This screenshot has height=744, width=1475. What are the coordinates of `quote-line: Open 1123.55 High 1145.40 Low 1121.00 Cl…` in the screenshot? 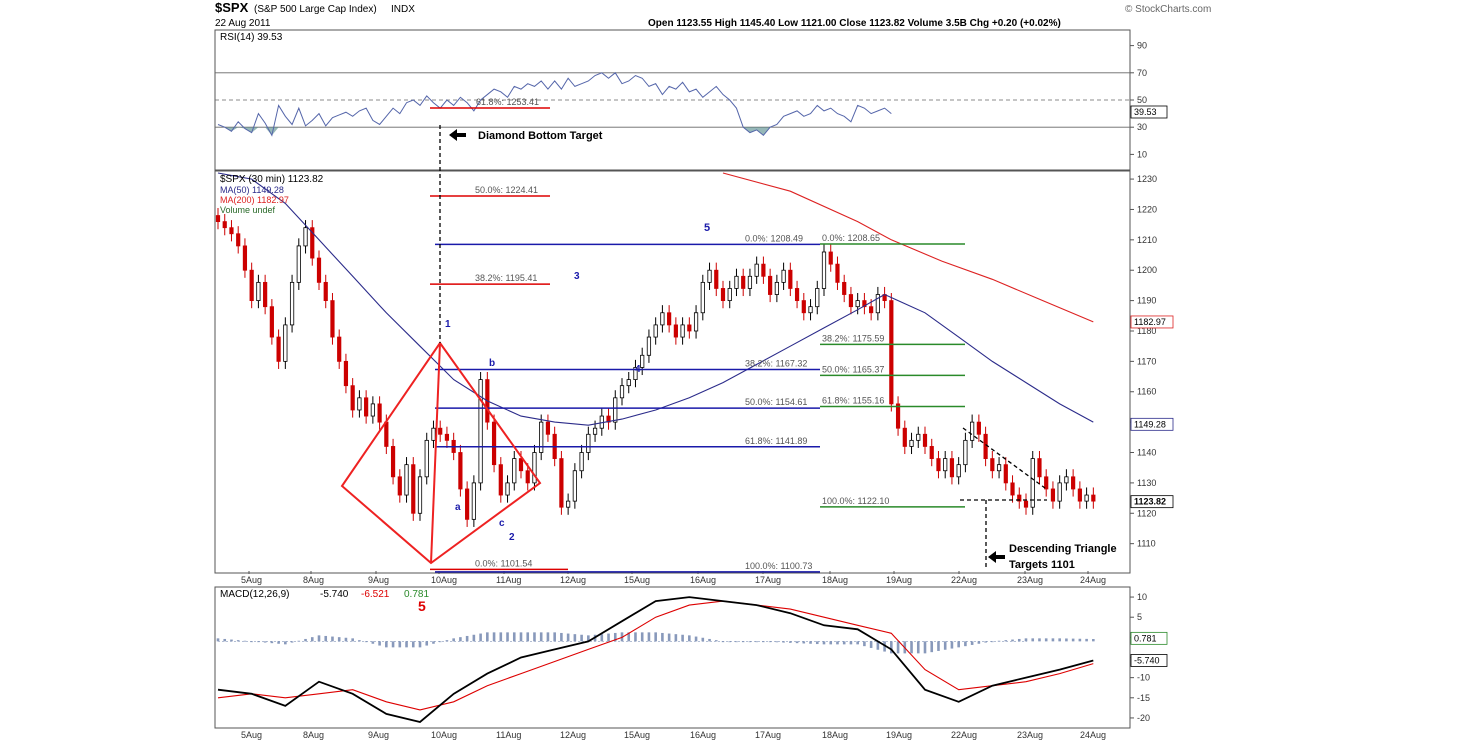 It's located at (854, 23).